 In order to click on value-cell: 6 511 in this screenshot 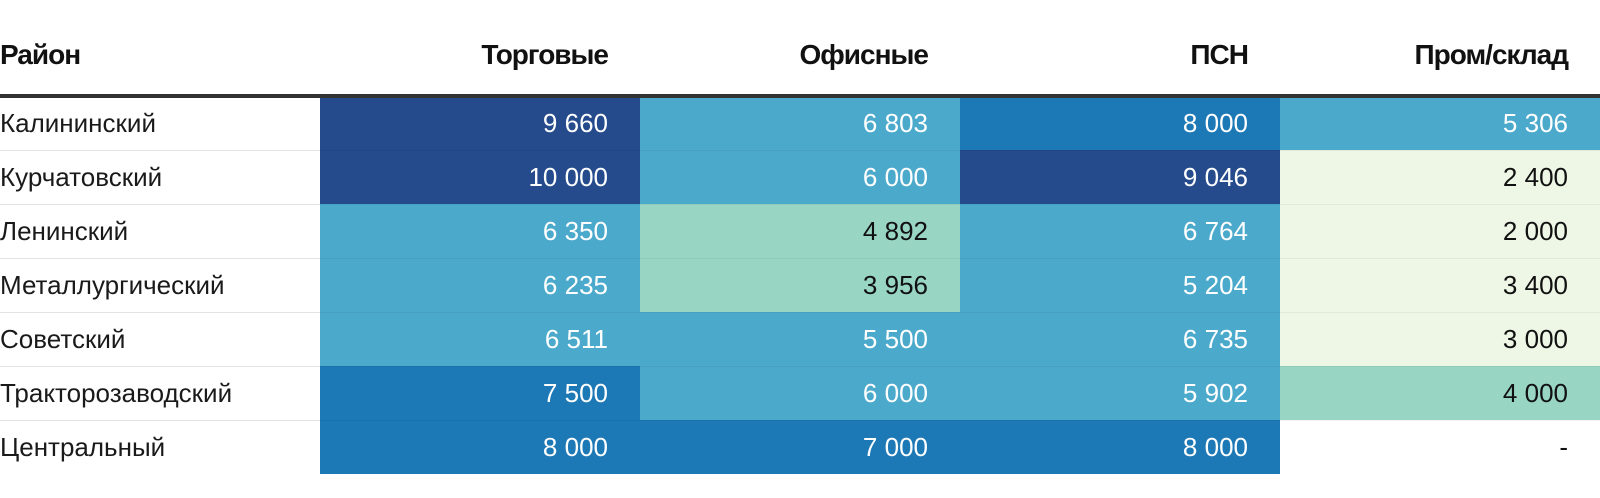, I will do `click(480, 339)`.